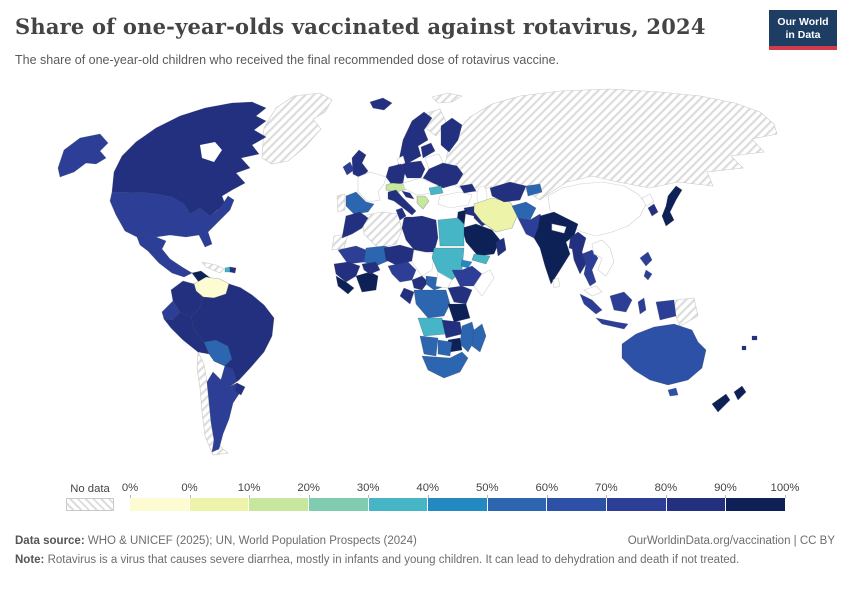 The image size is (850, 600). Describe the element at coordinates (213, 267) in the screenshot. I see `region-cuba` at that location.